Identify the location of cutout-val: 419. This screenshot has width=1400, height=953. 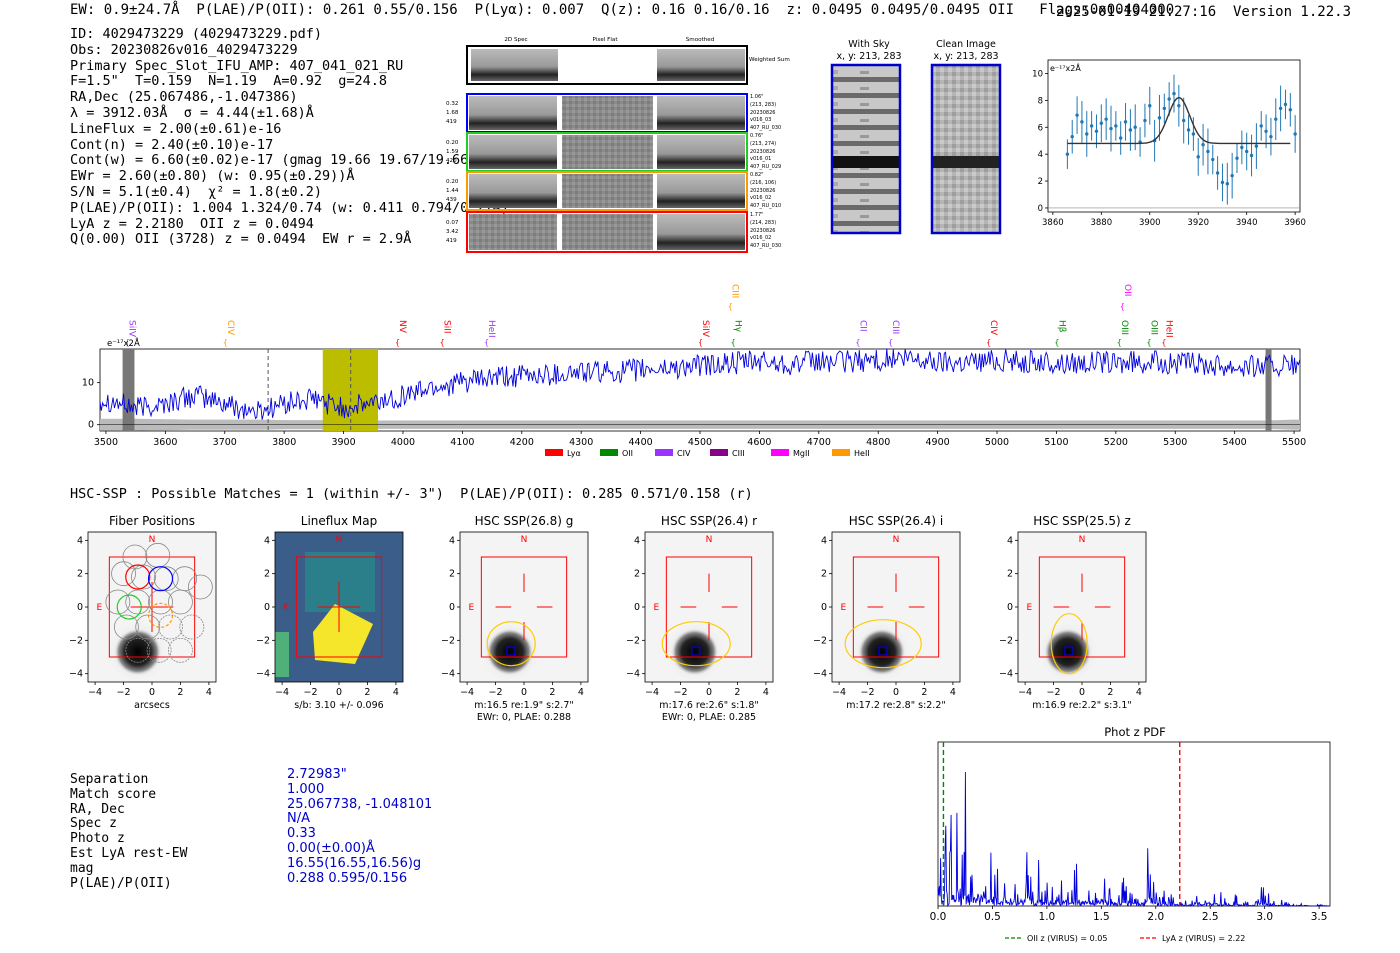
(451, 241).